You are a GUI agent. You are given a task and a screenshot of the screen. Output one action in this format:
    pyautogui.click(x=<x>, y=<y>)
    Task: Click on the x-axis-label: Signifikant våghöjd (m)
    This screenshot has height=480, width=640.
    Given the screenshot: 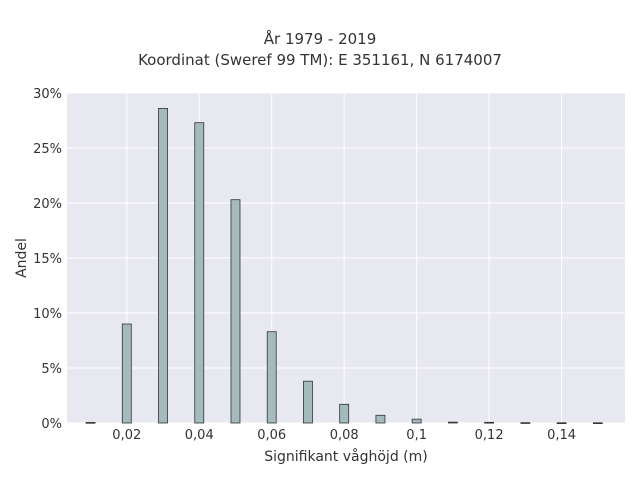 What is the action you would take?
    pyautogui.click(x=345, y=456)
    